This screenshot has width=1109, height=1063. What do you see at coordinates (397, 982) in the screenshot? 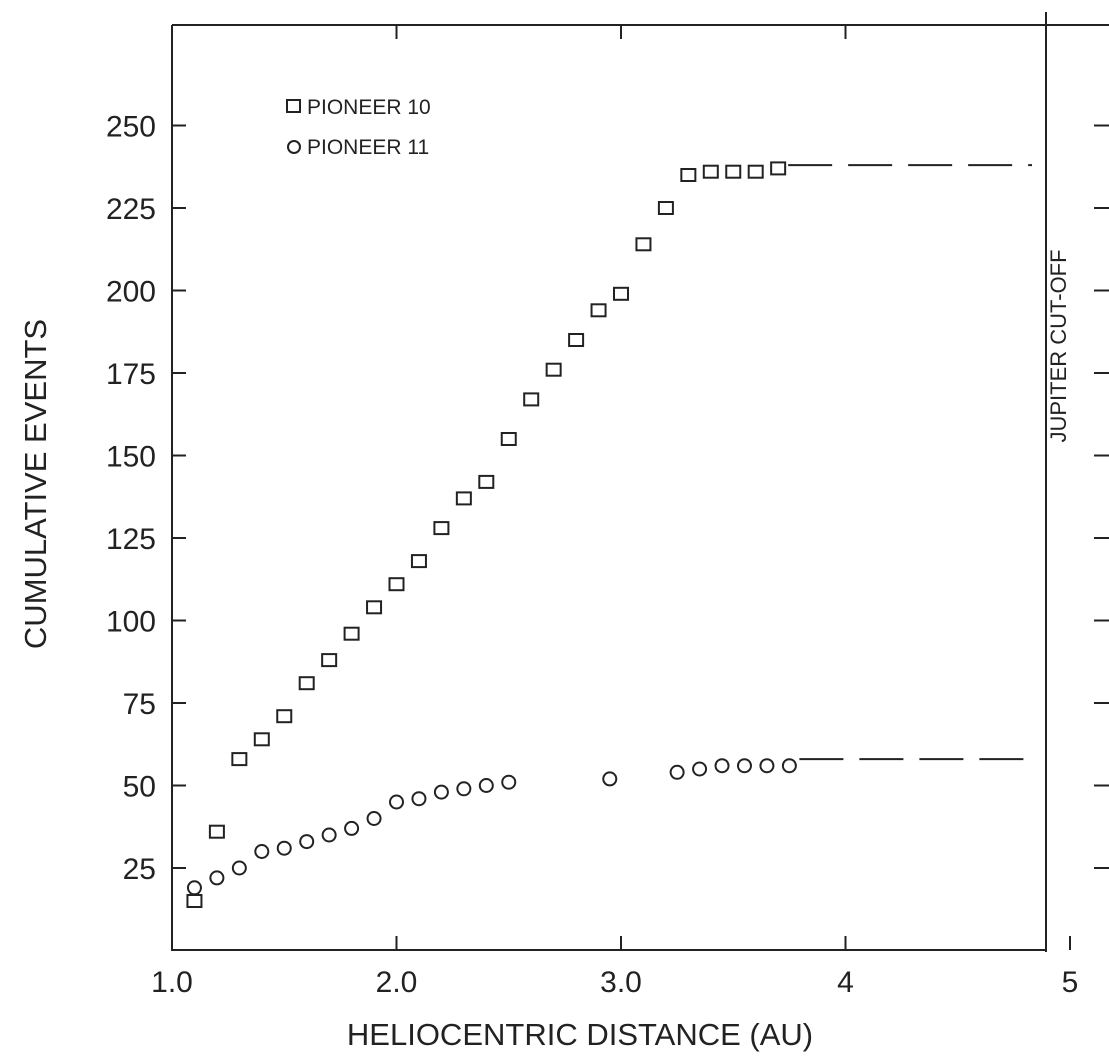
I see `x-tick-label: 2.0` at bounding box center [397, 982].